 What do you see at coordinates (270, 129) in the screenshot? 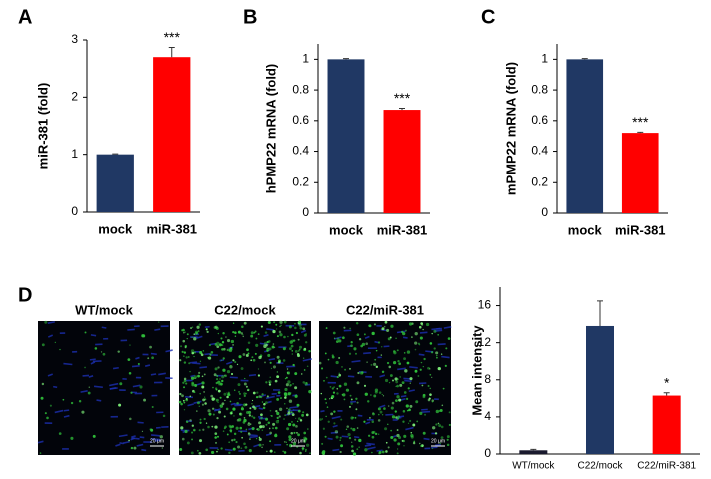
I see `y-axis-label: hPMP22 mRNA (fold)` at bounding box center [270, 129].